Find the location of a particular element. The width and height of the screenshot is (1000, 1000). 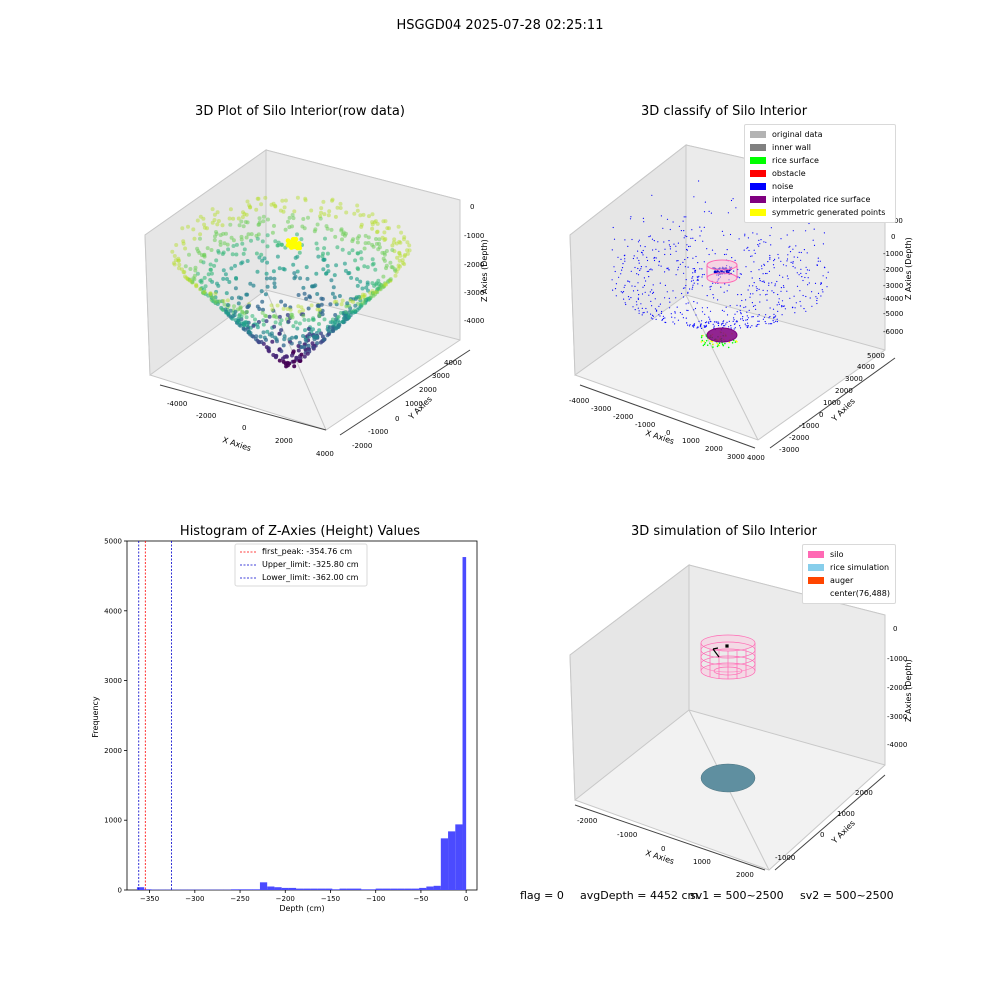

simulation-ytick: -1000 is located at coordinates (785, 858).